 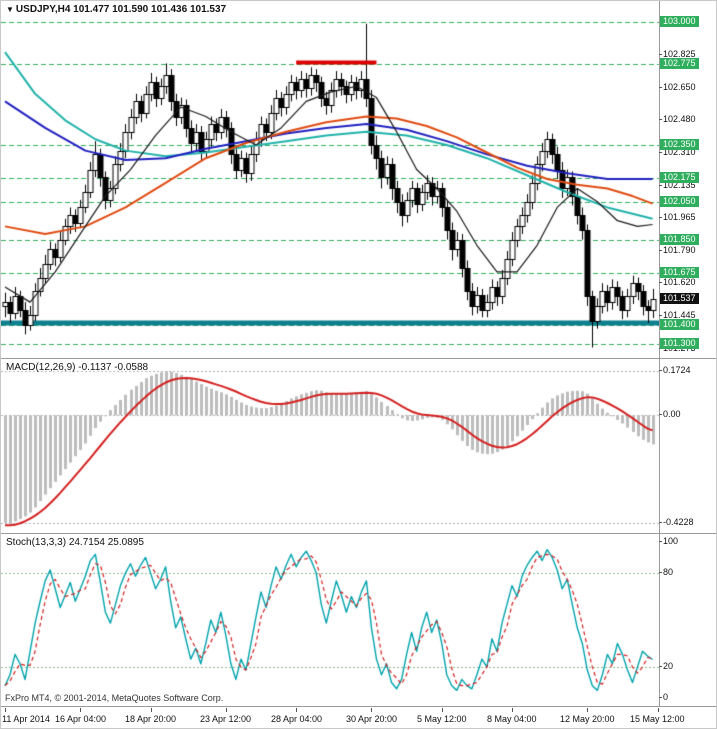 I want to click on date-label: 18 Apr 20:00, so click(x=151, y=719).